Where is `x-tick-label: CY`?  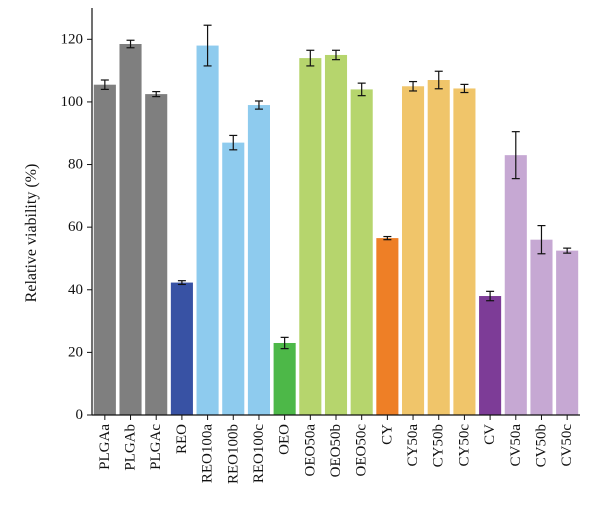 x-tick-label: CY is located at coordinates (387, 434).